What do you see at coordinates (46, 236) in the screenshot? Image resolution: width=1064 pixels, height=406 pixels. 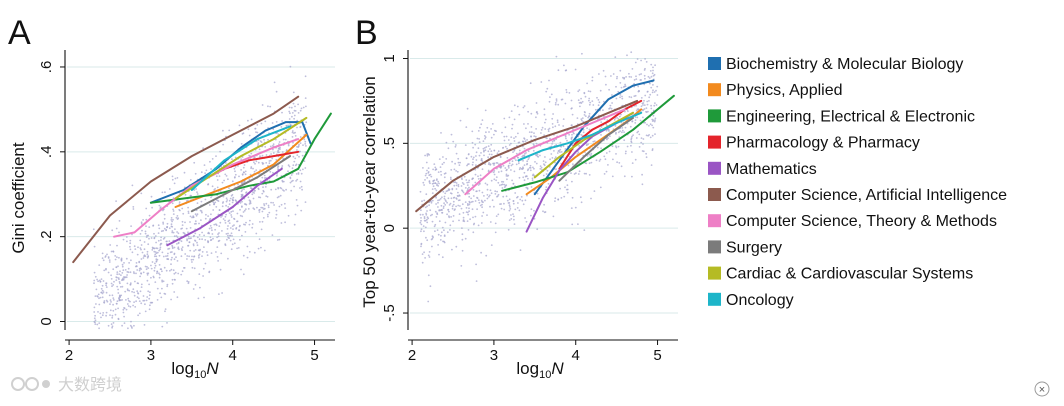 I see `panel-a-y-tick-label: .2` at bounding box center [46, 236].